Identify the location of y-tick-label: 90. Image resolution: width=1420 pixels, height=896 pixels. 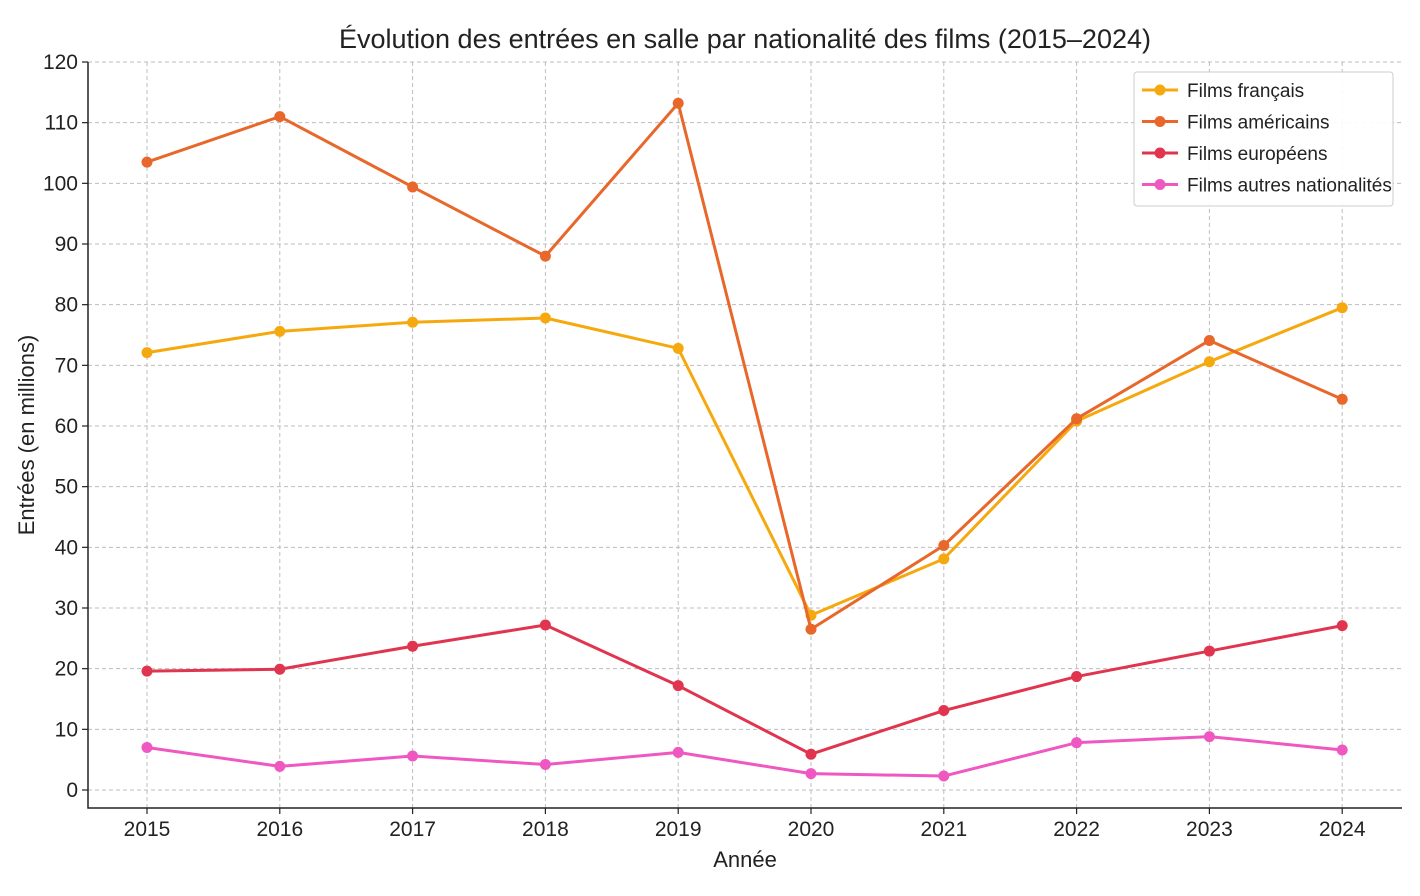
(66, 244).